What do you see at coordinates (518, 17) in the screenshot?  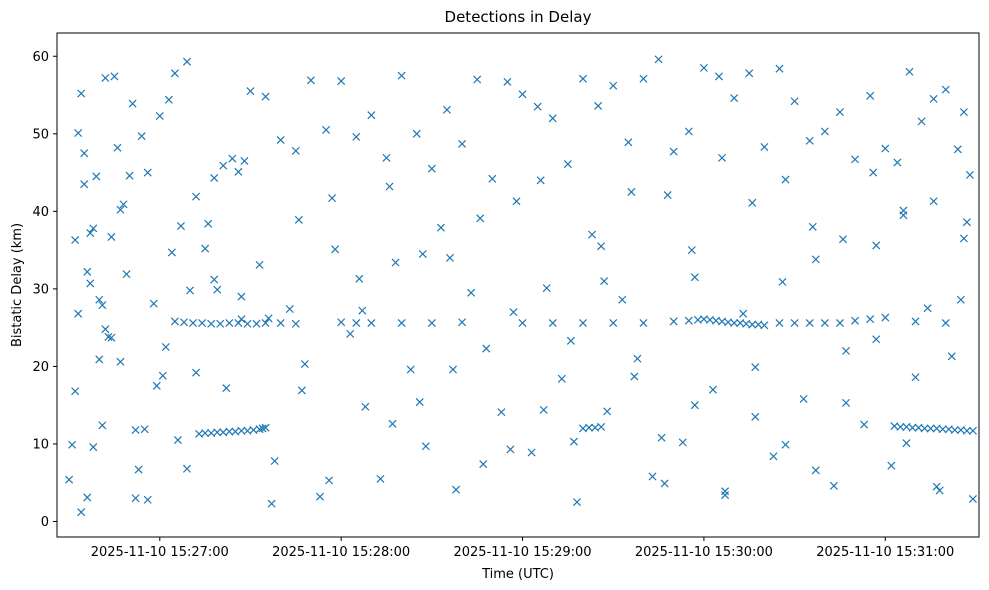 I see `chart-title: Detections in Delay` at bounding box center [518, 17].